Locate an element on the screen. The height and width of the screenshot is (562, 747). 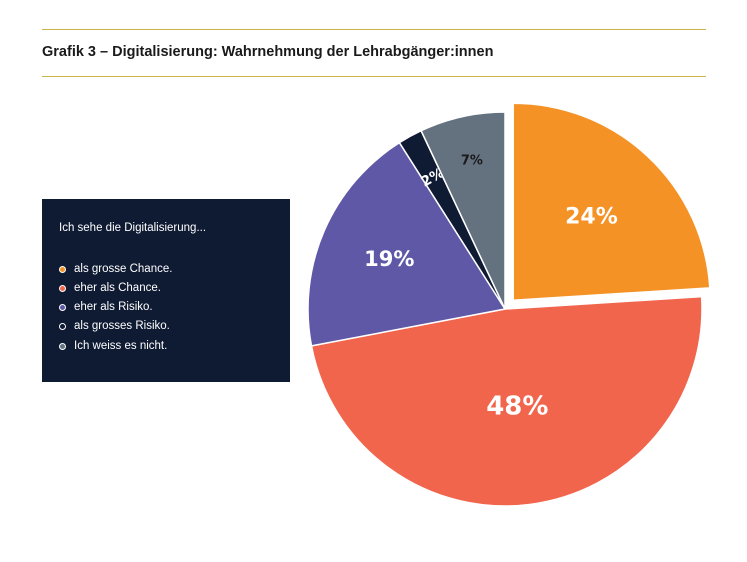
pie-slice-label: 19% is located at coordinates (389, 259).